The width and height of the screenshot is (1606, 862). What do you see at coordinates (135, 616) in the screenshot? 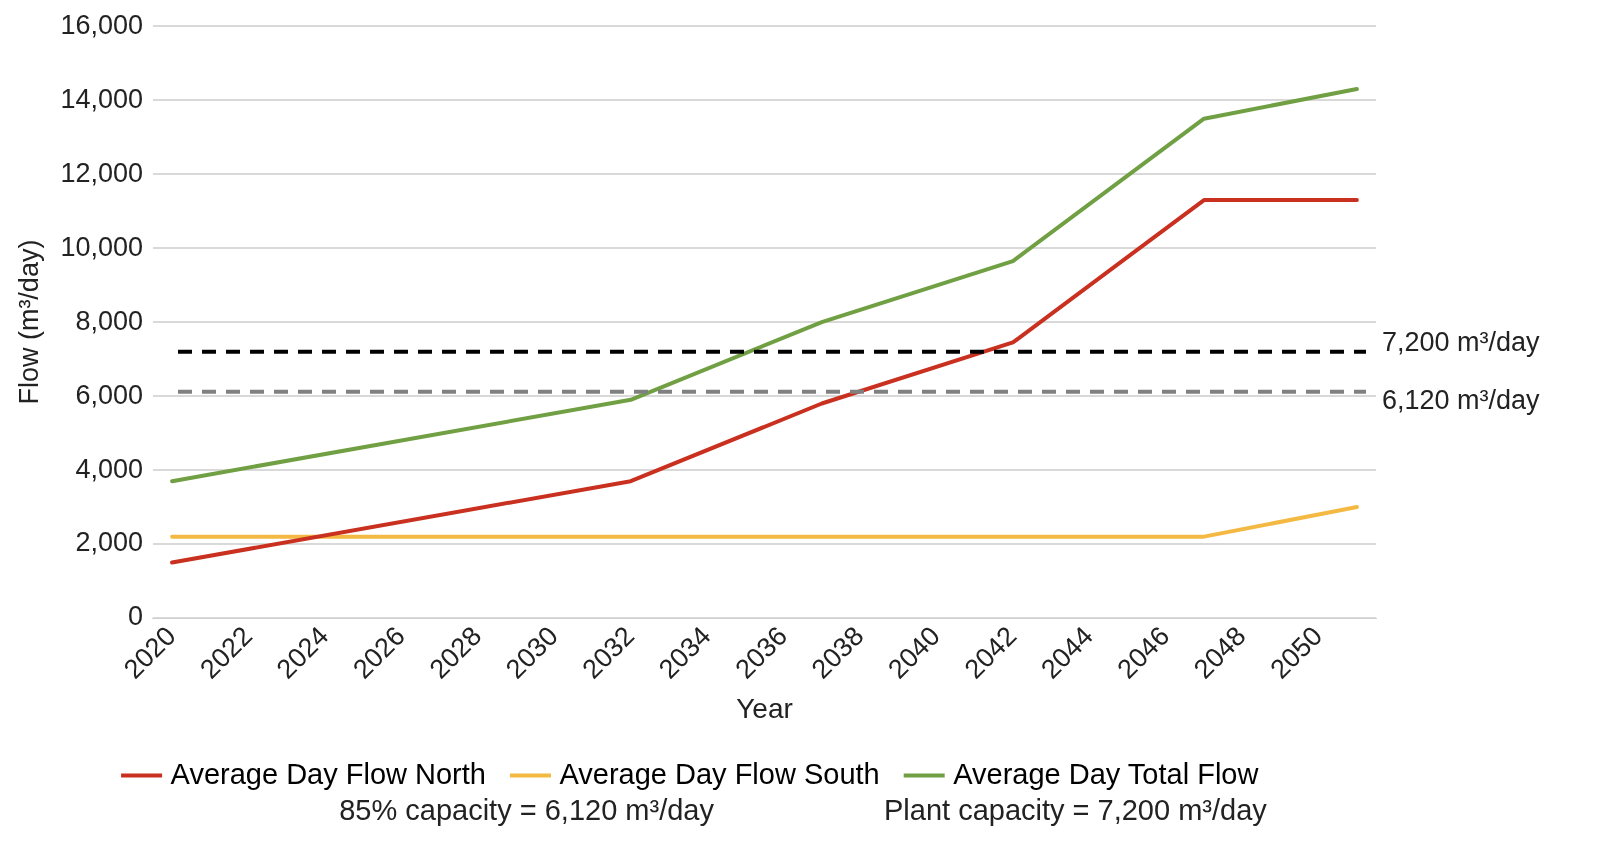
I see `y-tick-label: 0` at bounding box center [135, 616].